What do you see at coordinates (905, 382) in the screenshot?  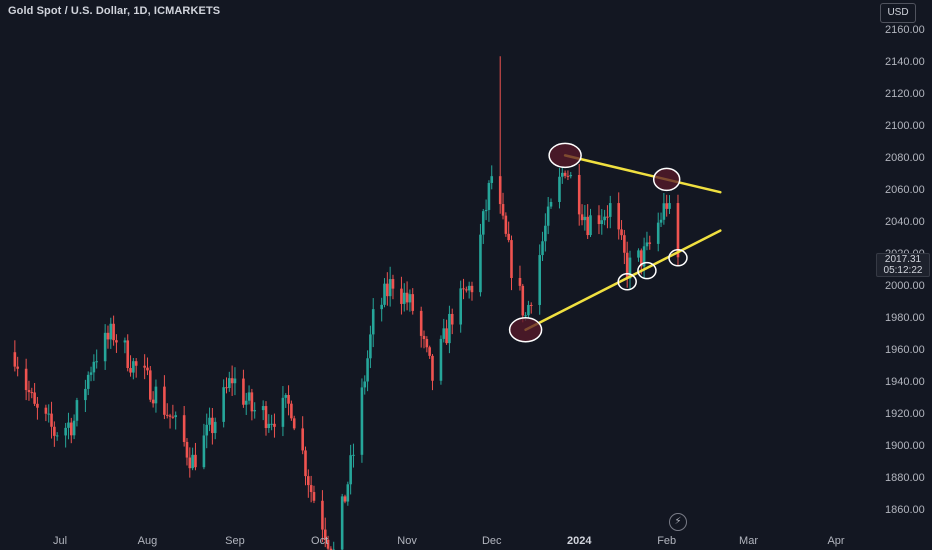 I see `price-tick-label: 1940.00` at bounding box center [905, 382].